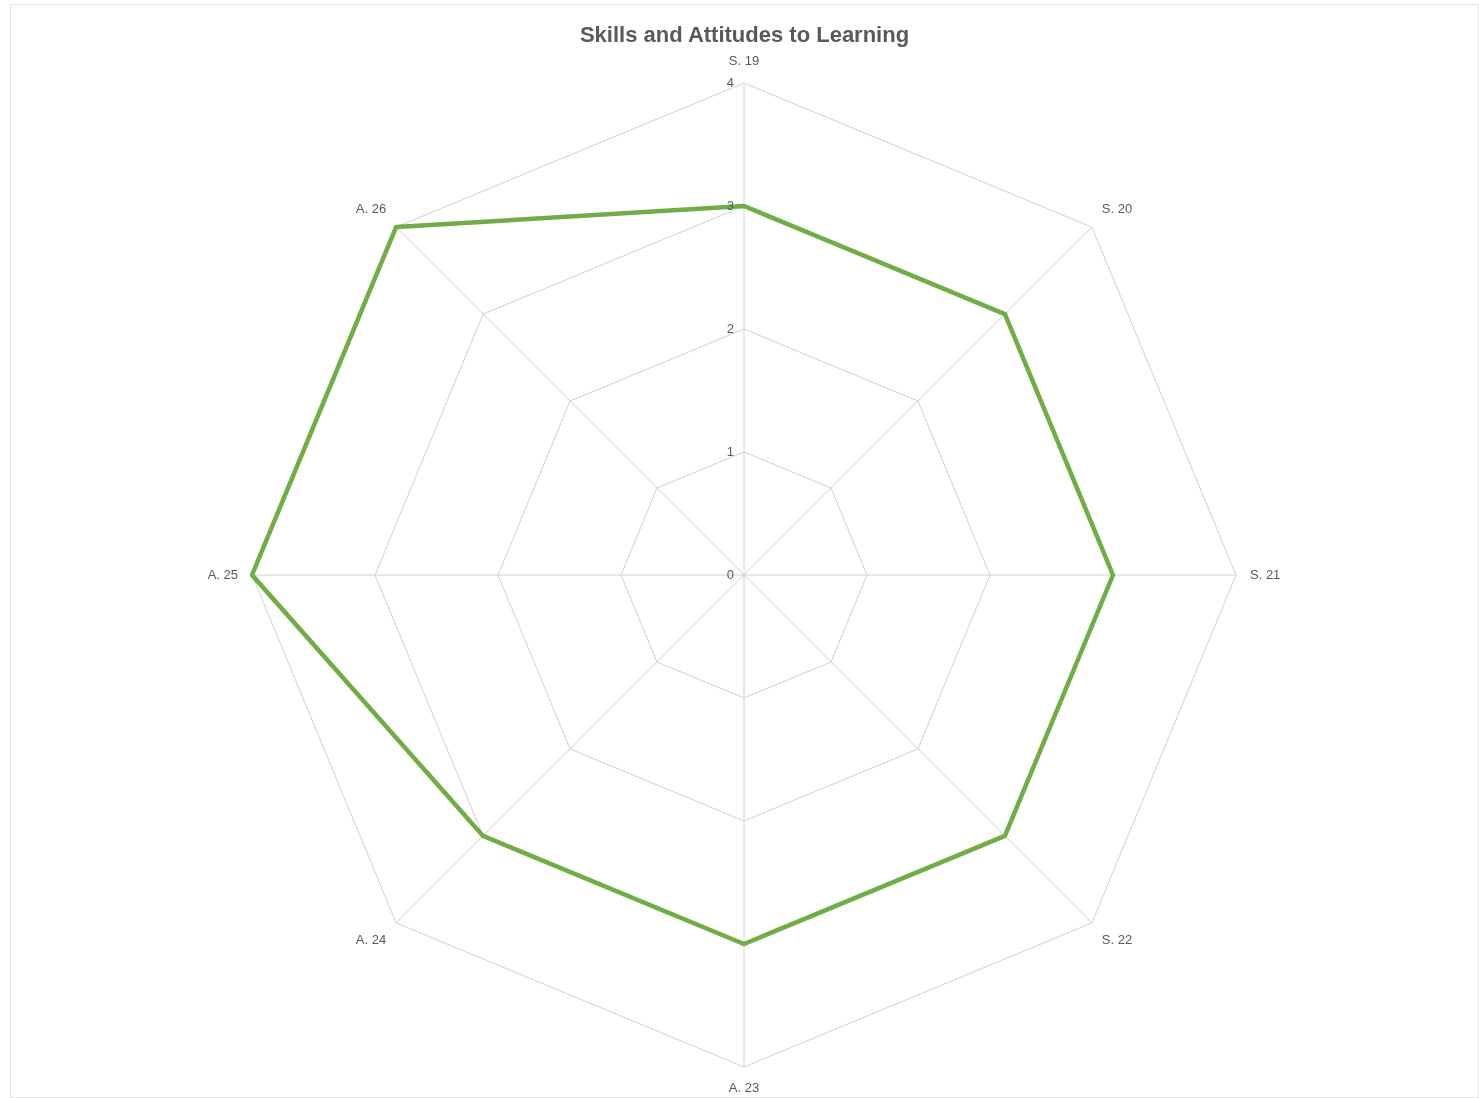  What do you see at coordinates (744, 35) in the screenshot?
I see `chart-title: Skills and Attitudes to Learning` at bounding box center [744, 35].